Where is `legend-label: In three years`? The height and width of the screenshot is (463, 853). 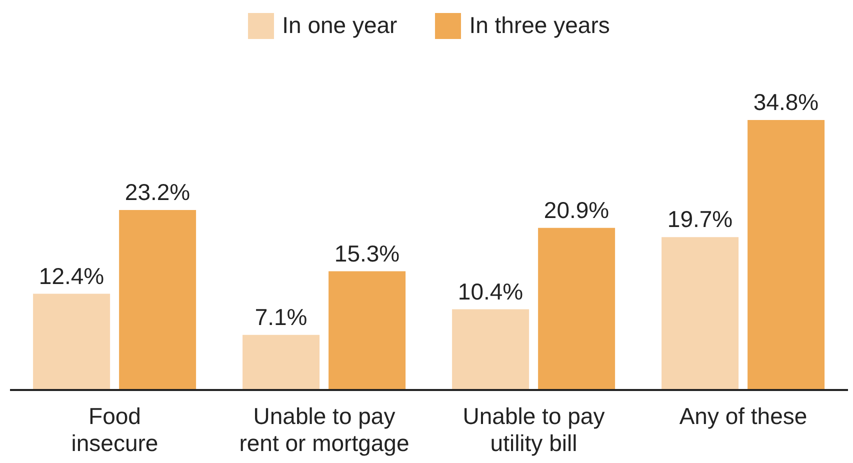
legend-label: In three years is located at coordinates (539, 25).